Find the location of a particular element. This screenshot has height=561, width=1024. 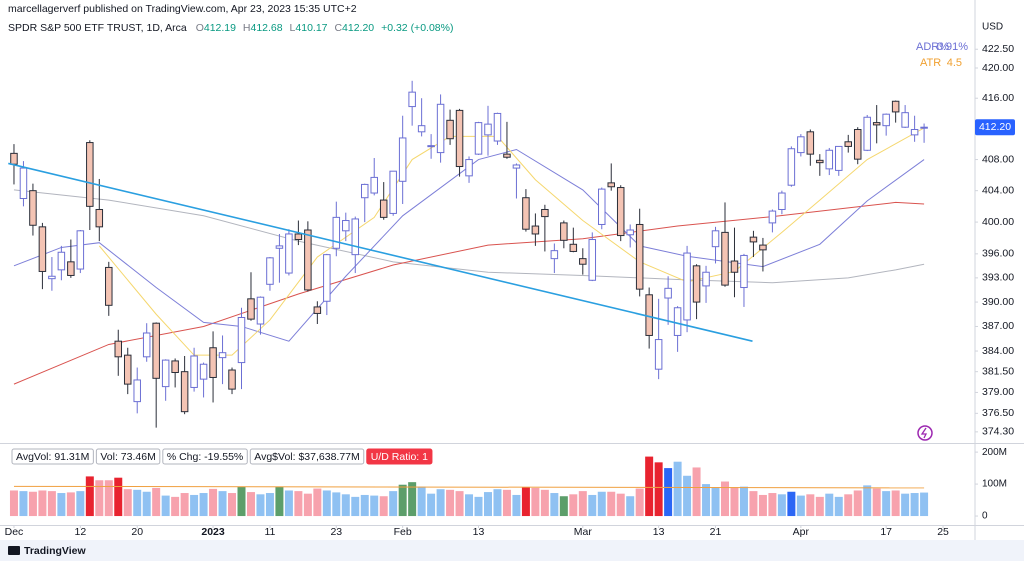

volume-pane is located at coordinates (469, 486).